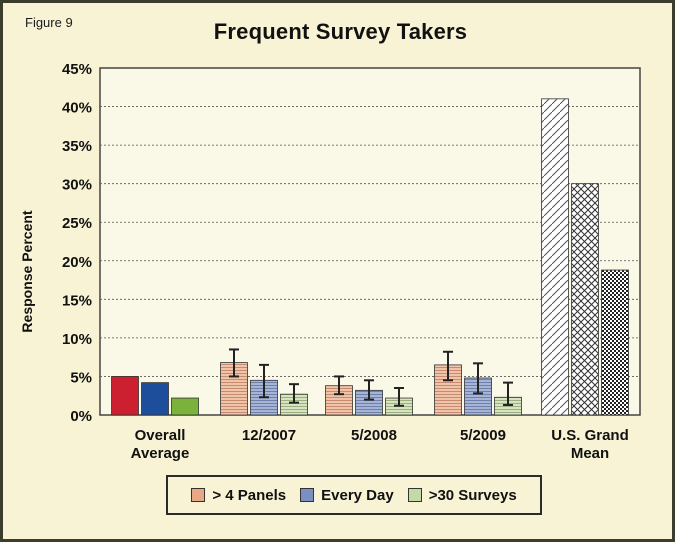  Describe the element at coordinates (77, 223) in the screenshot. I see `y-tick-label: 25%` at that location.